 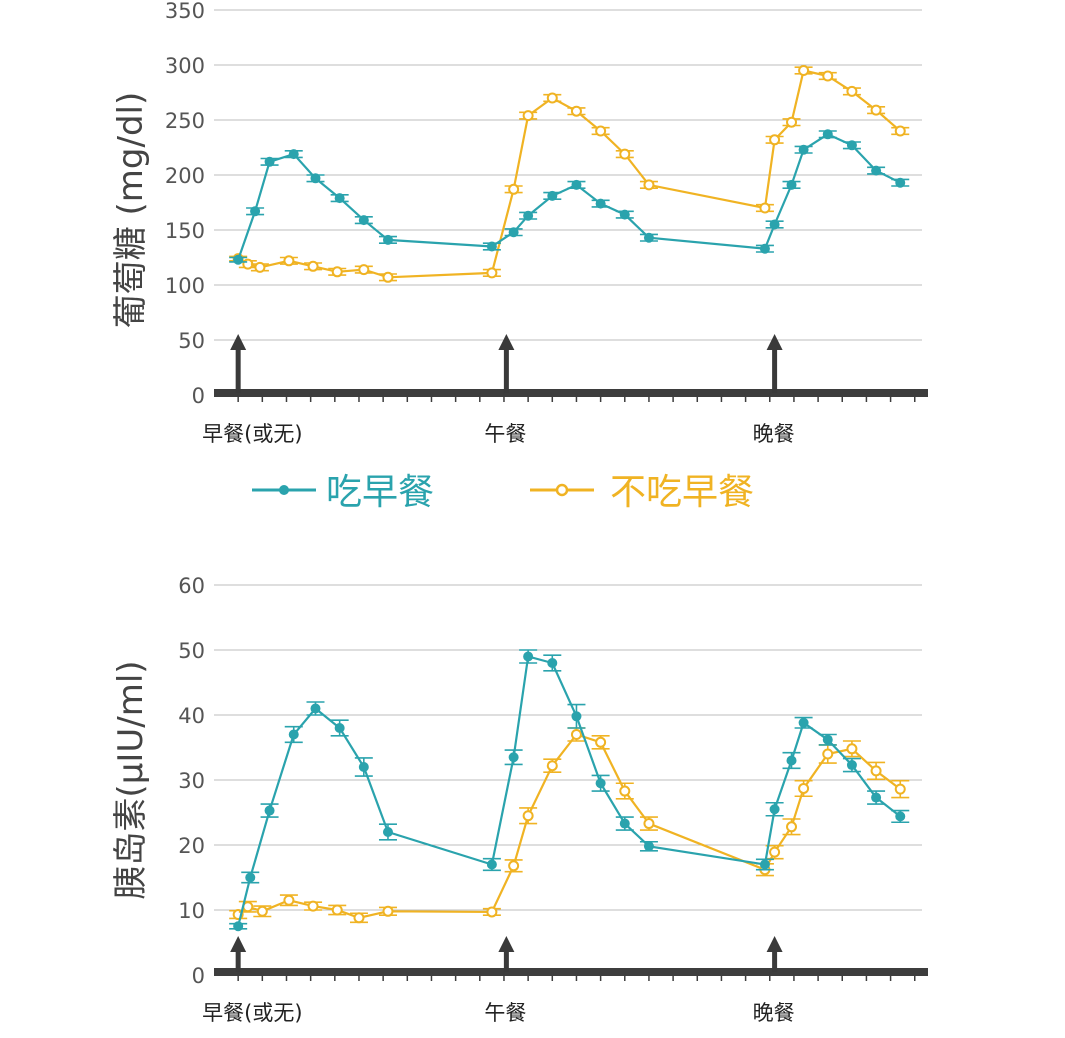 What do you see at coordinates (252, 1013) in the screenshot?
I see `insulin-meal-label: 早餐(或无)` at bounding box center [252, 1013].